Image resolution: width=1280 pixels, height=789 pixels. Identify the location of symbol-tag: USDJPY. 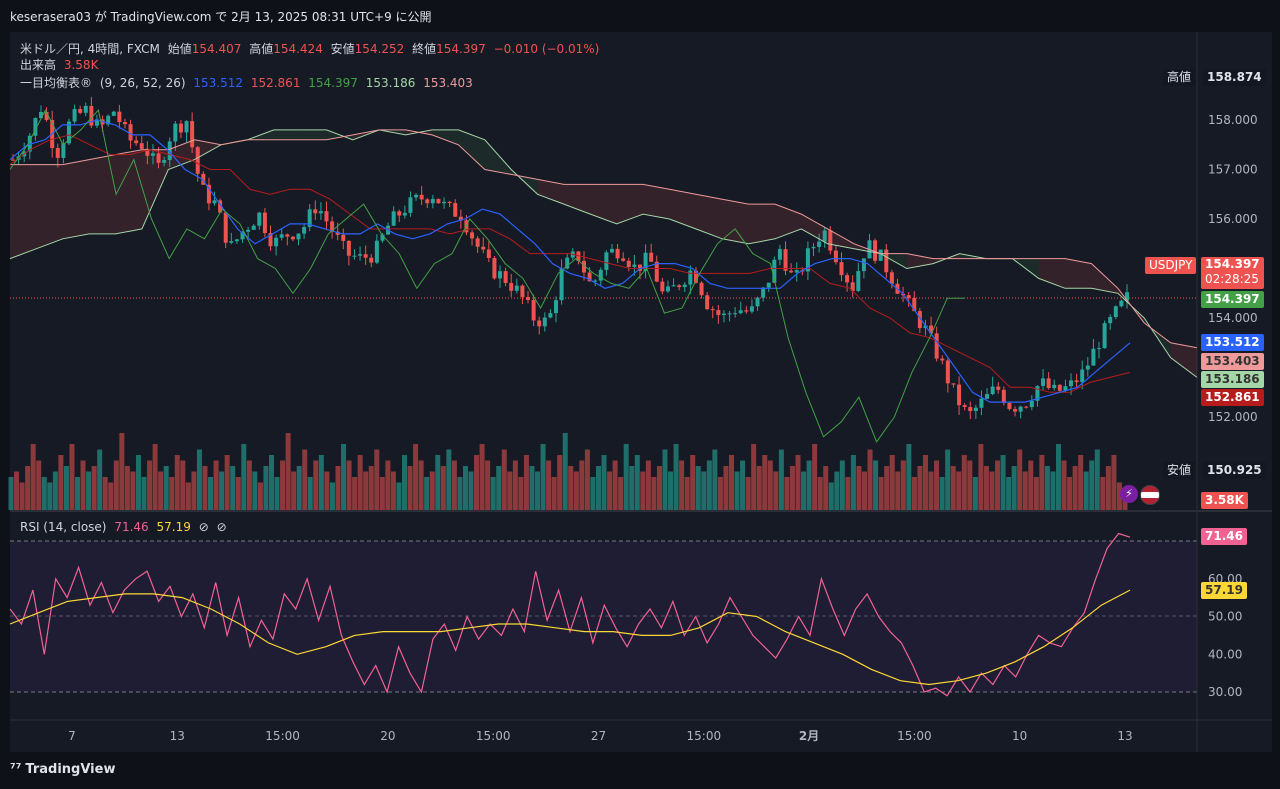
(1171, 265).